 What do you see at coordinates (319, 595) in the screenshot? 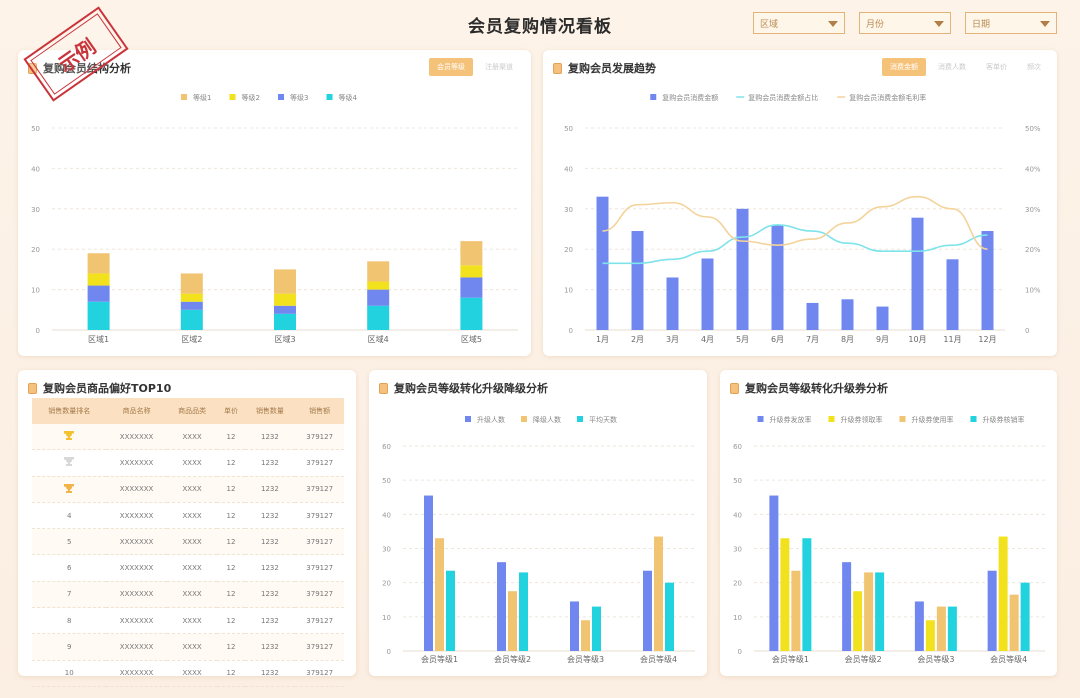
I see `table-cell: 379127` at bounding box center [319, 595].